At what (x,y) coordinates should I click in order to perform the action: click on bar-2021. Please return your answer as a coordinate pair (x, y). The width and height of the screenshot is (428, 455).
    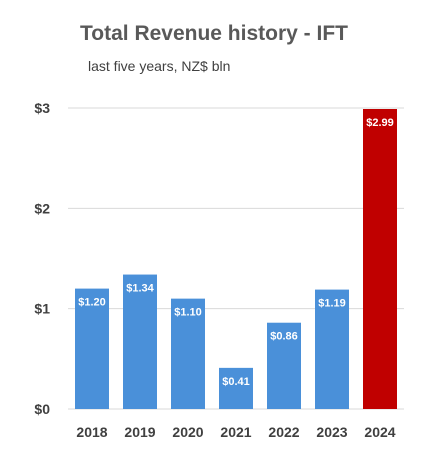
    Looking at the image, I should click on (236, 388).